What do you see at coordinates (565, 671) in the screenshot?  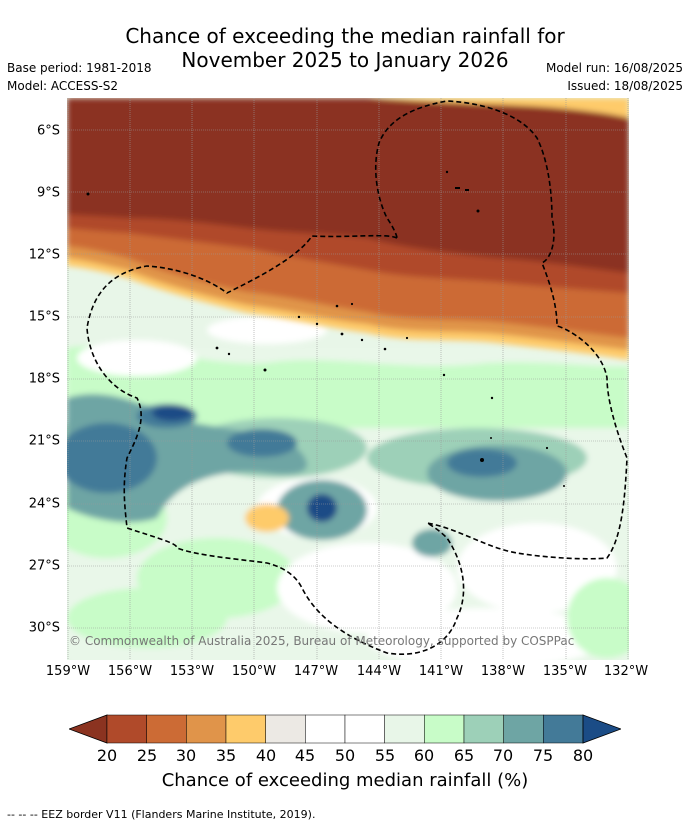 I see `lon-label: 135°W` at bounding box center [565, 671].